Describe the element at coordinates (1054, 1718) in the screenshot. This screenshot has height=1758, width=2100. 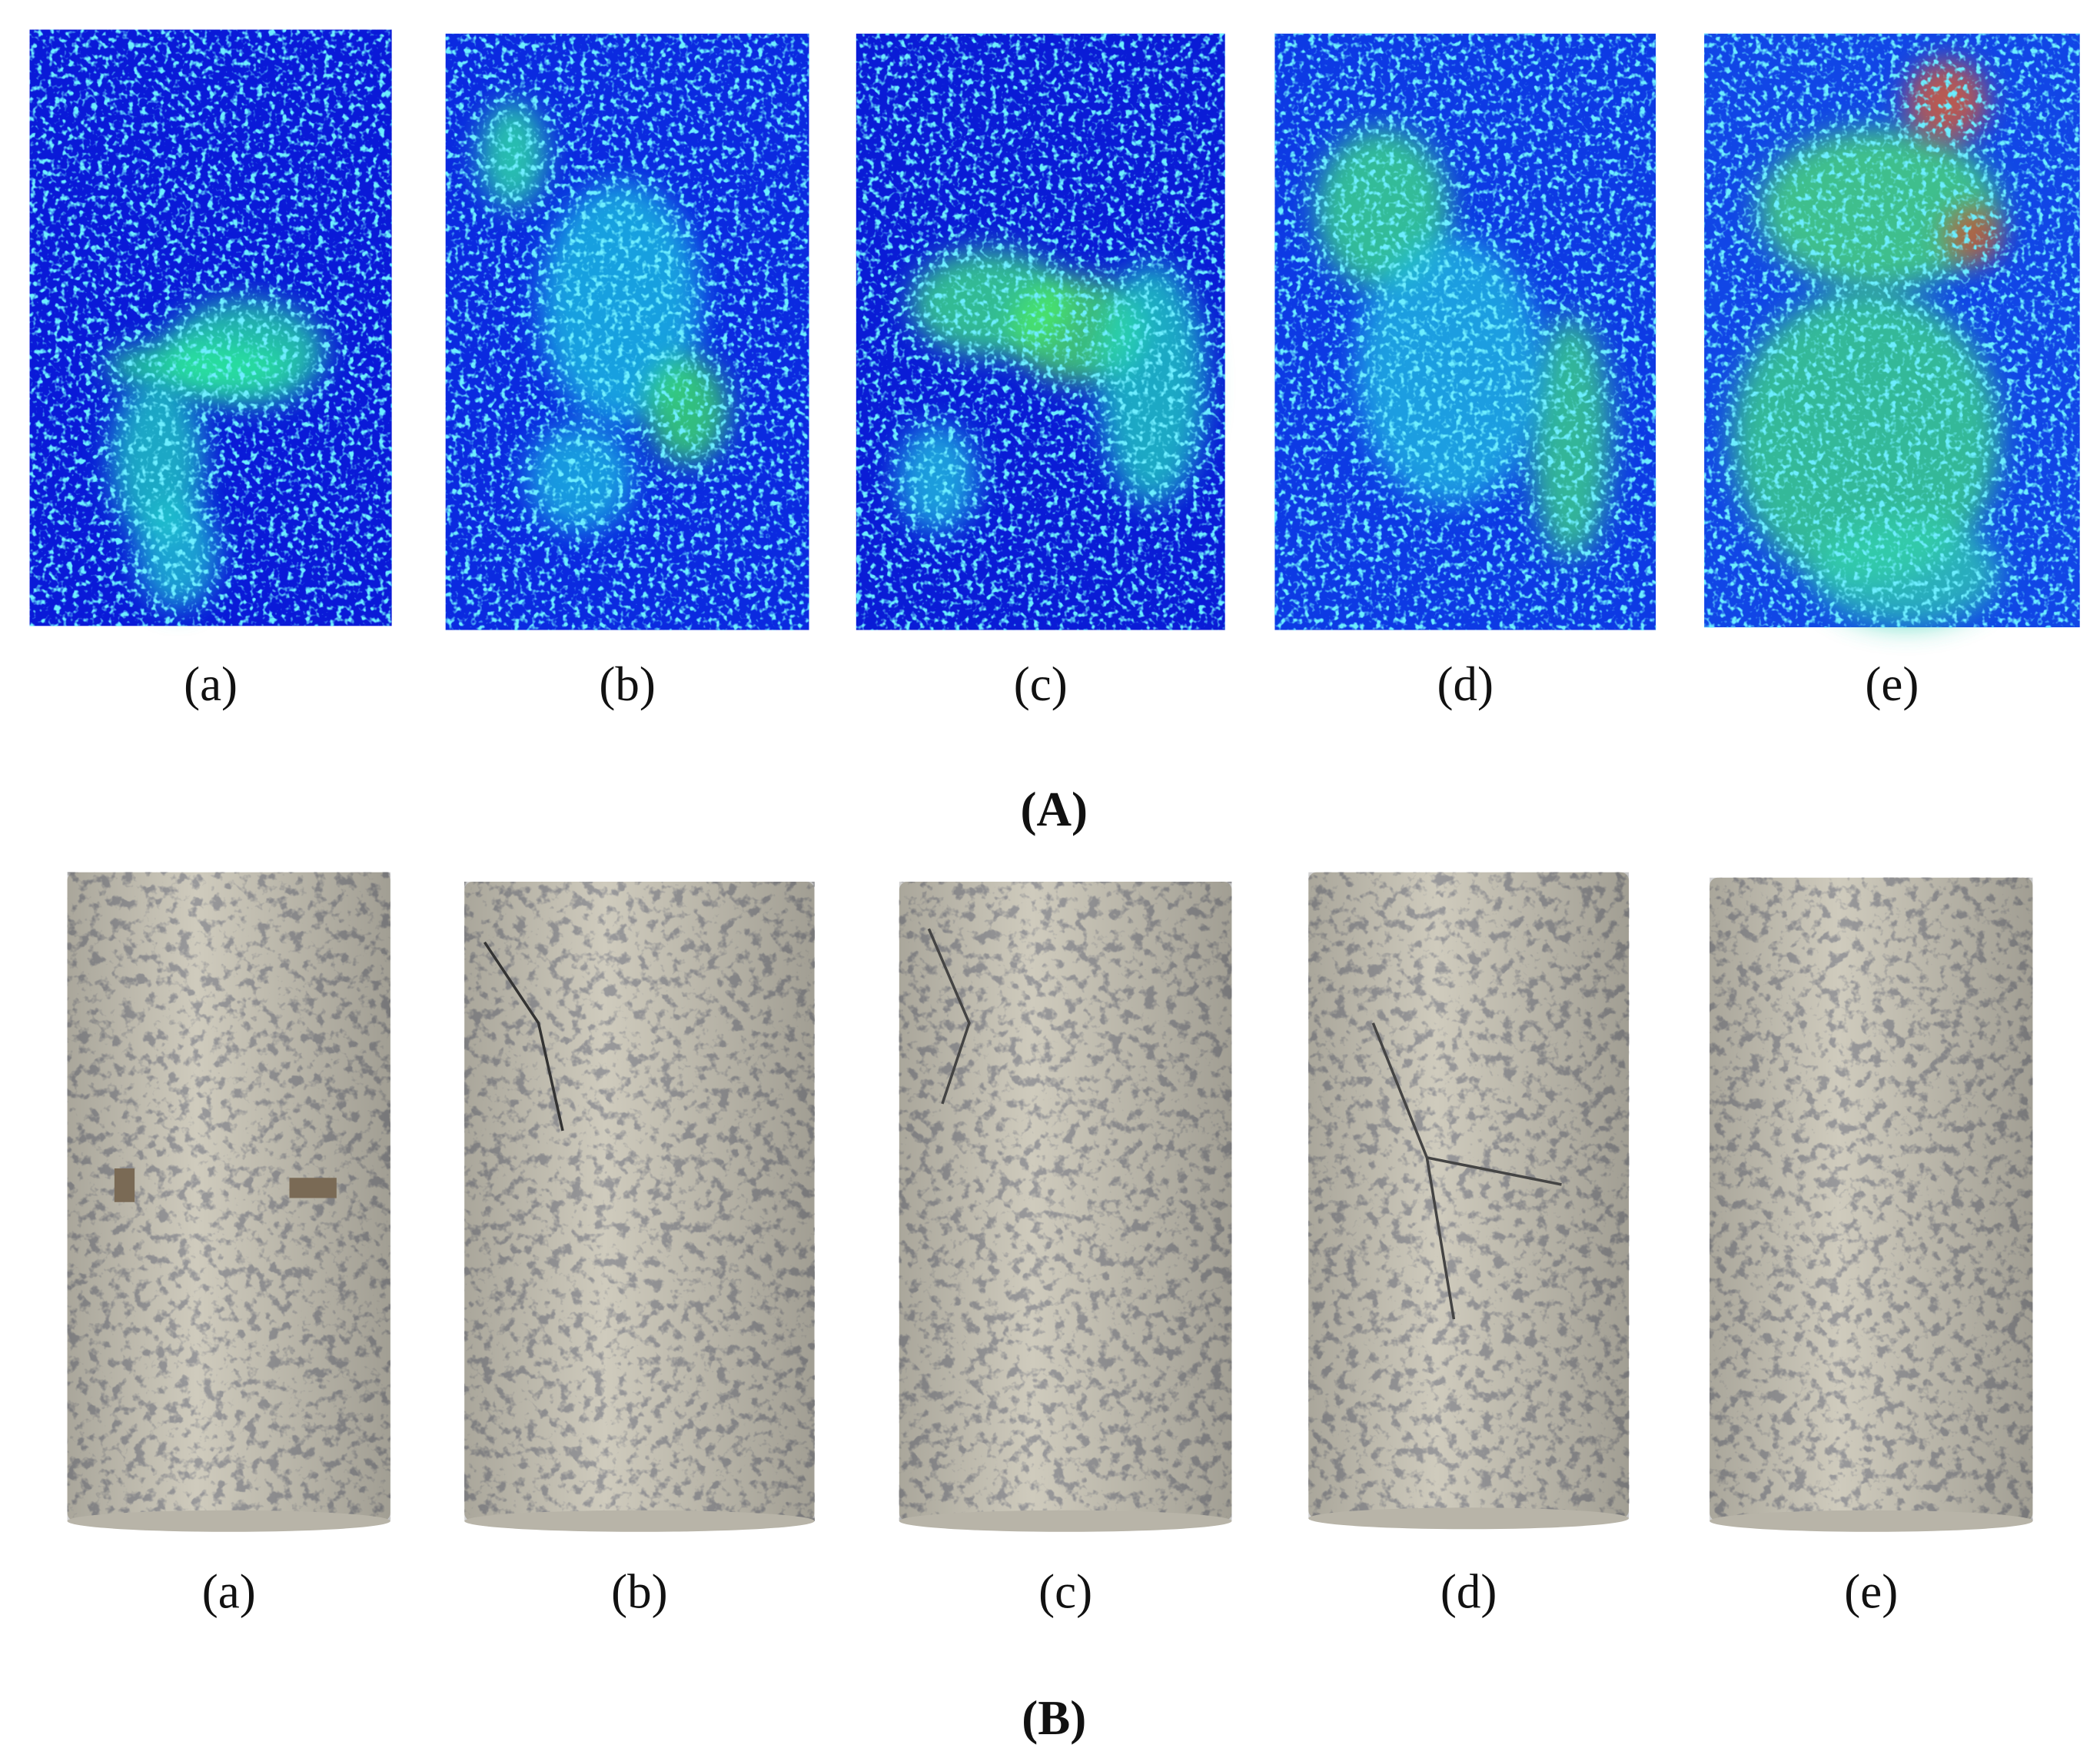
I see `panel-caption: (B)` at that location.